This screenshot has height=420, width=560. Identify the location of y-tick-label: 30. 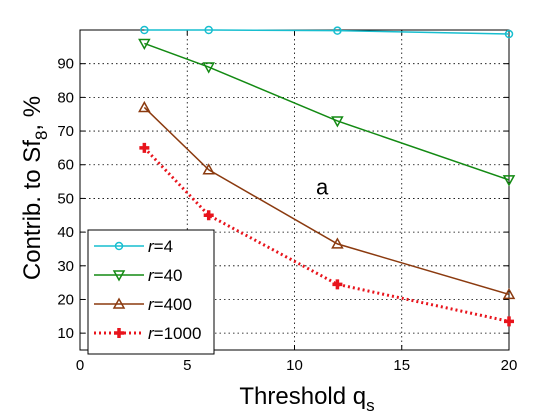
(65, 266).